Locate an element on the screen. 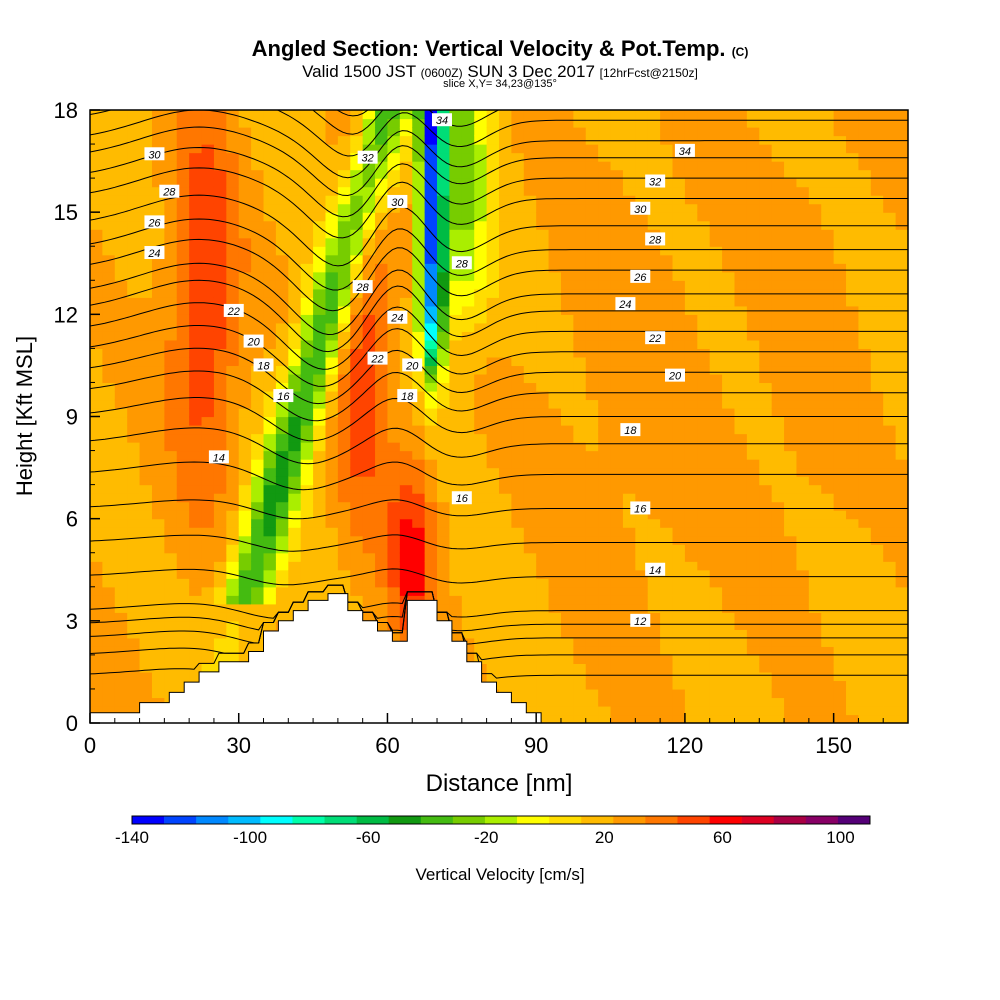  colorbar-swatch is located at coordinates (180, 820).